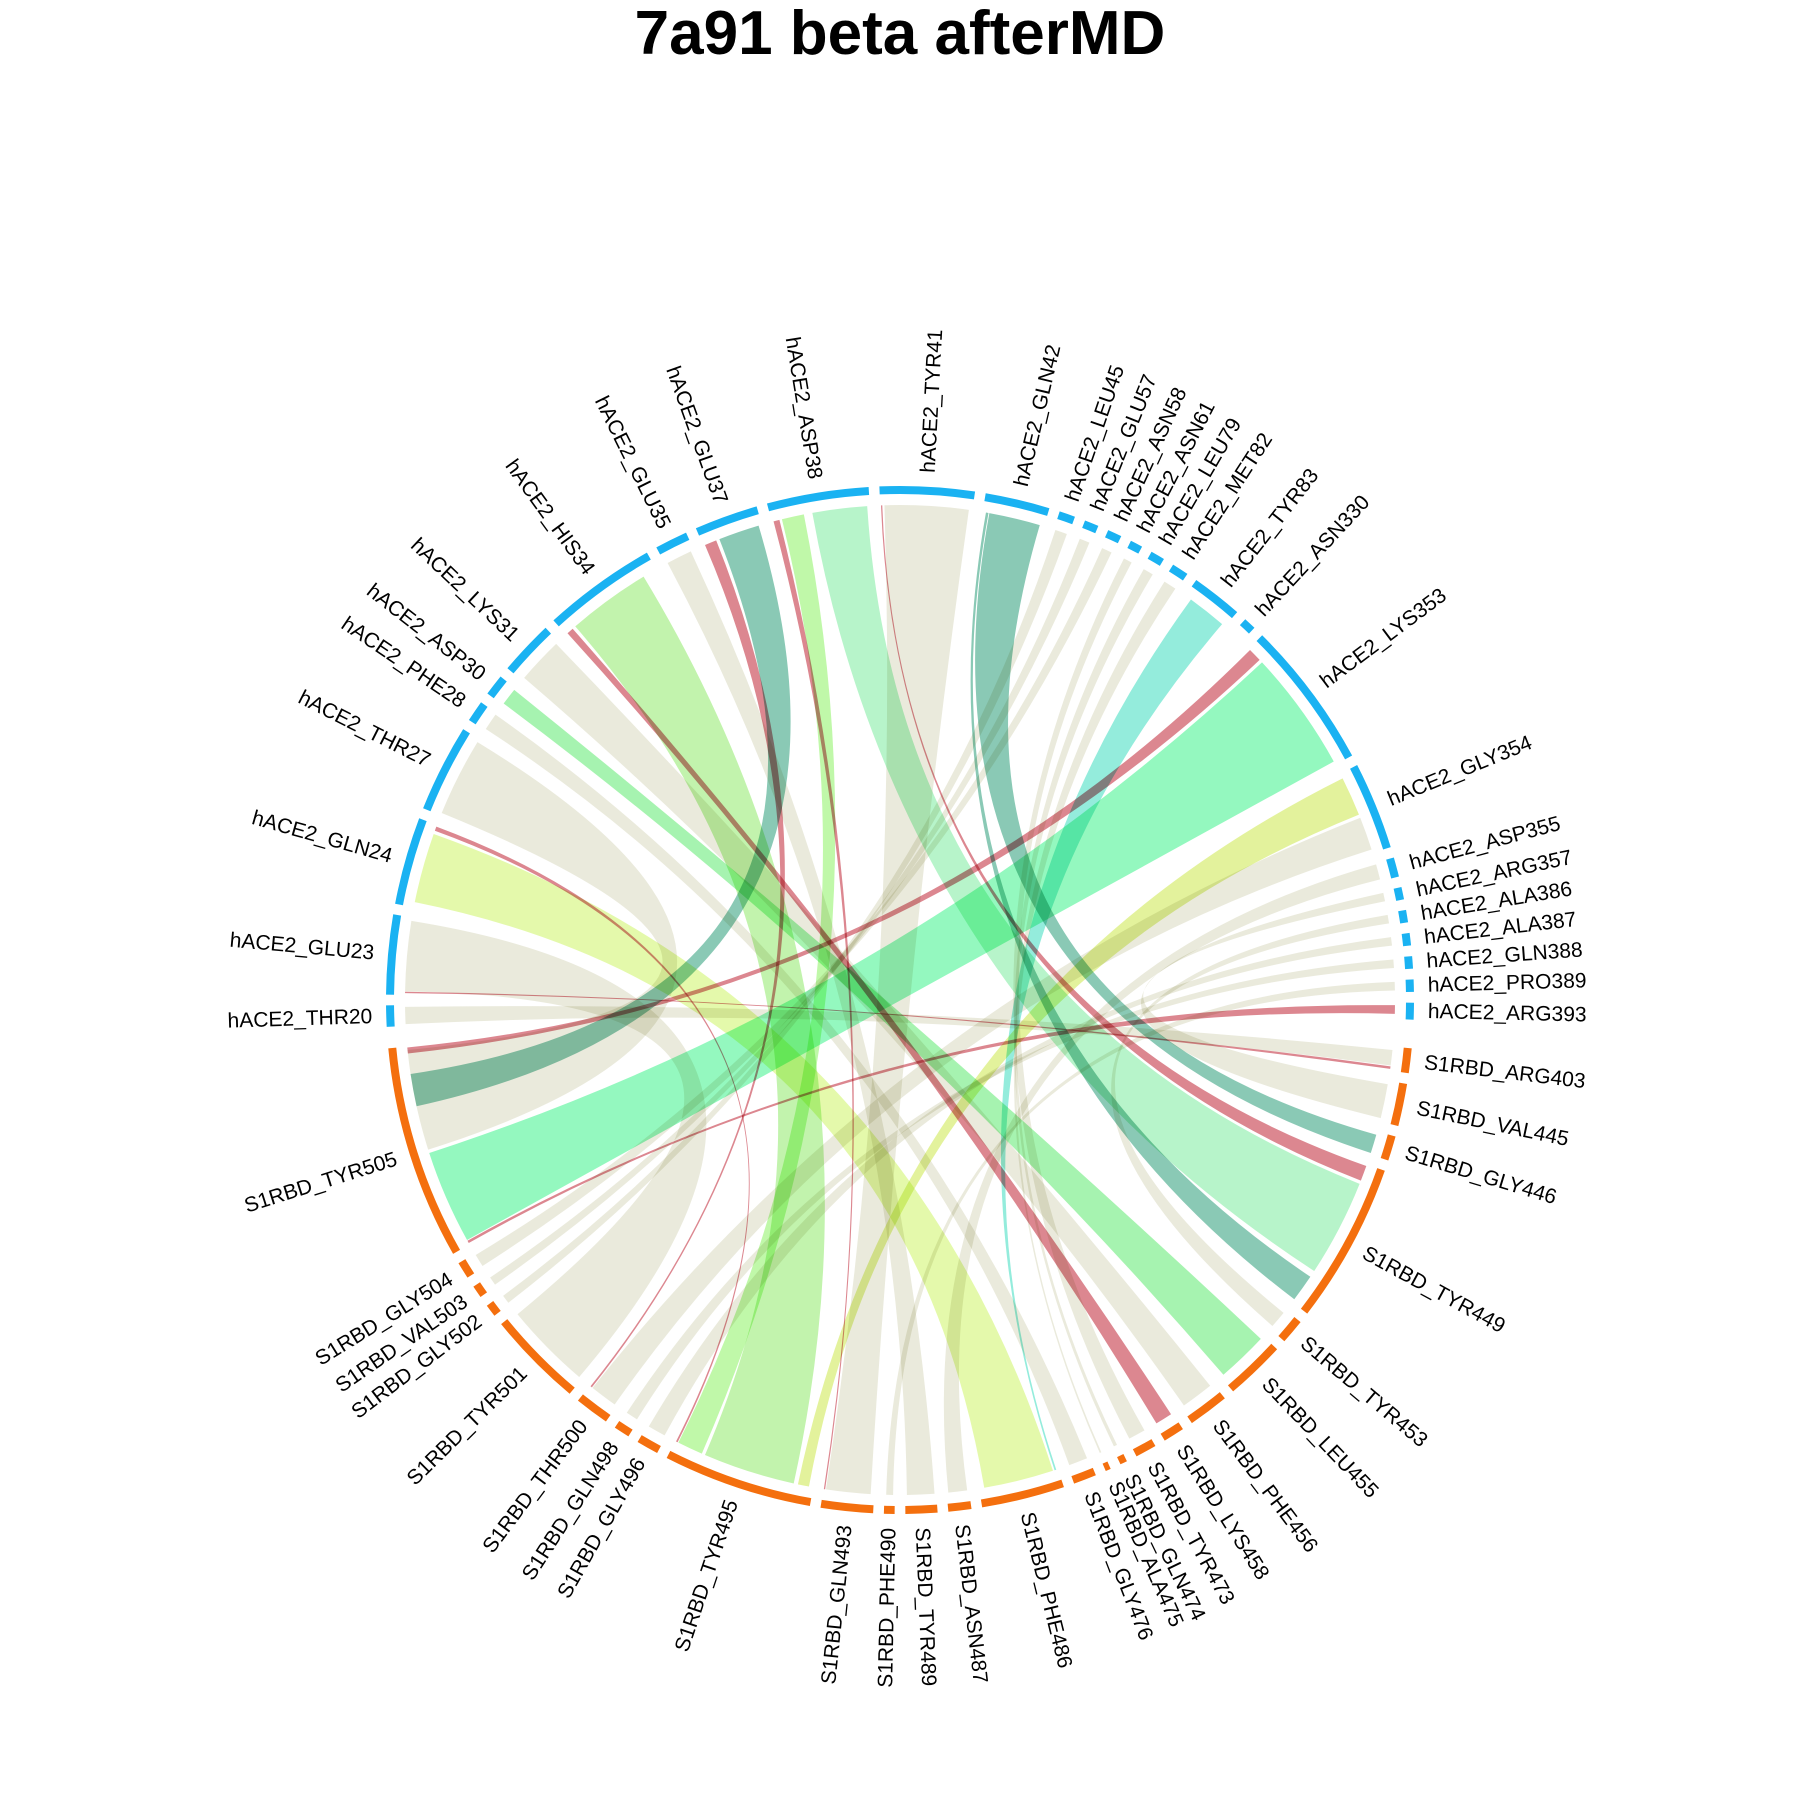 Image resolution: width=1800 pixels, height=1800 pixels. Describe the element at coordinates (804, 407) in the screenshot. I see `node-label-hace2-asp38: hACE2_ASP38` at that location.